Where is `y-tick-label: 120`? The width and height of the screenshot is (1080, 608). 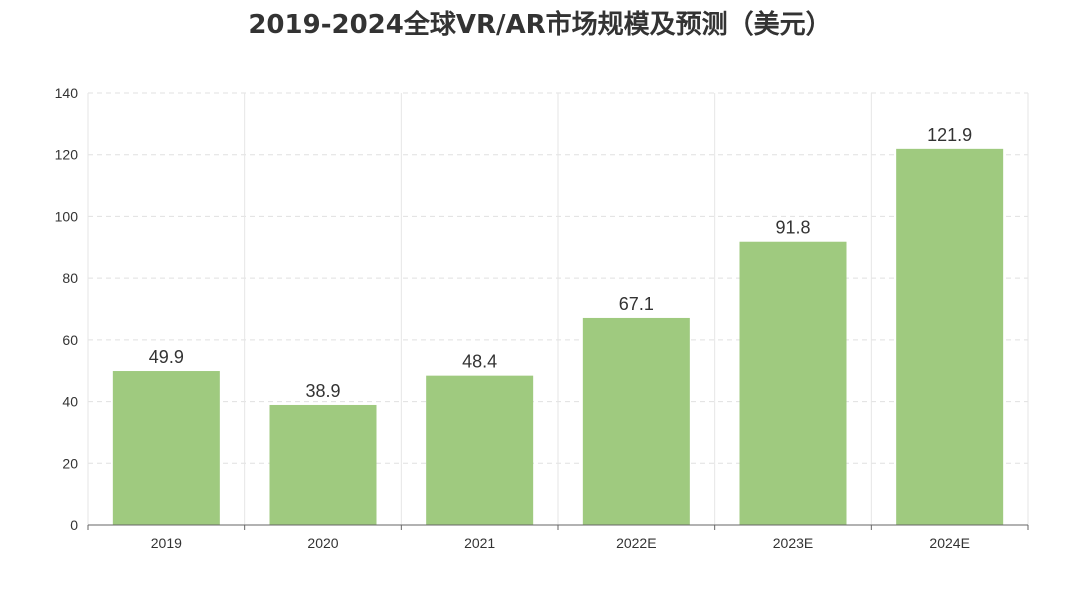 y-tick-label: 120 is located at coordinates (67, 155).